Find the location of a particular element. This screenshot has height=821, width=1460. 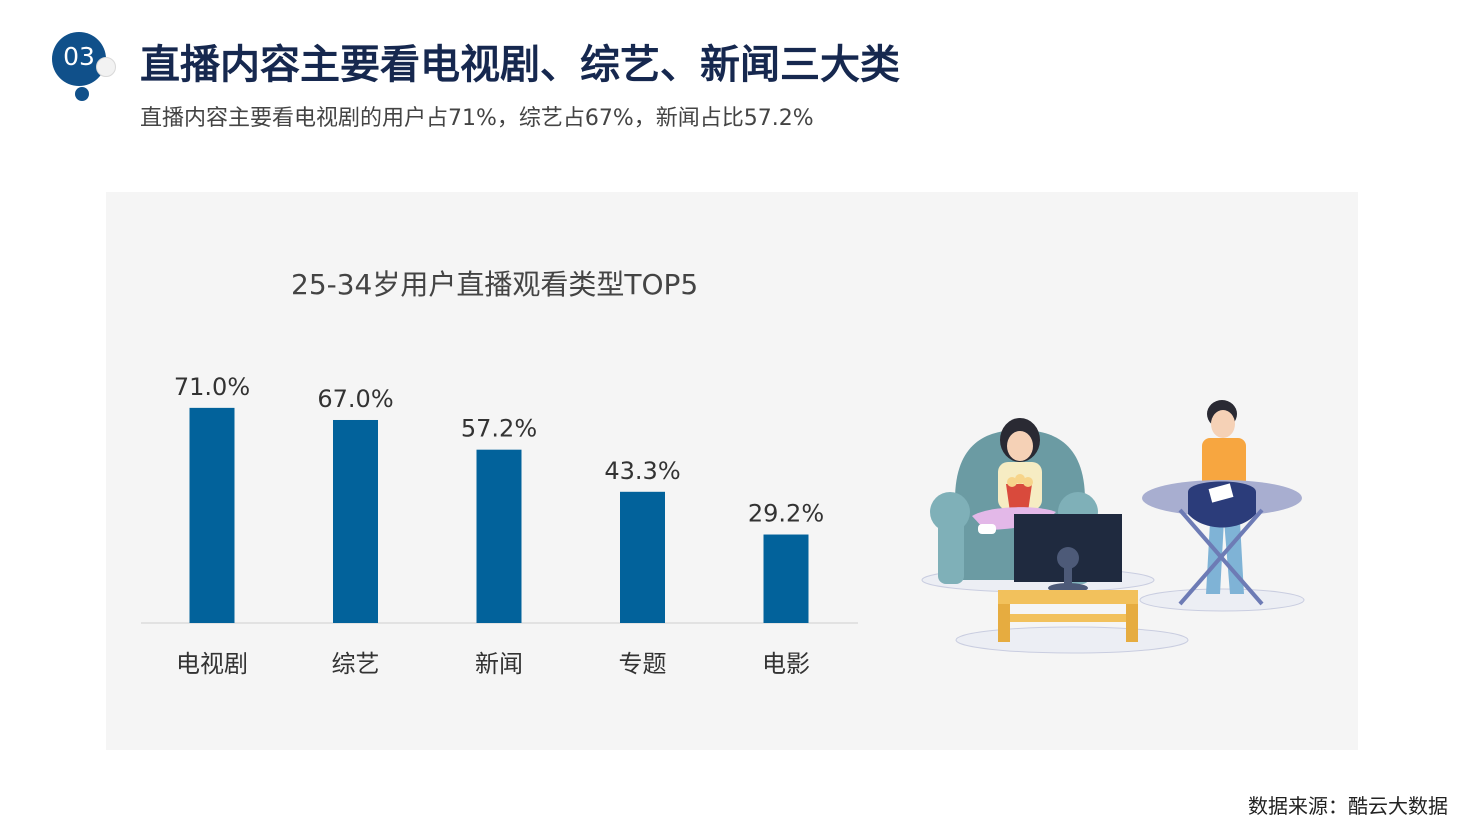

page-subtitle: 直播内容主要看电视剧的用户占71%，综艺占67%，新闻占比57.2% is located at coordinates (477, 118).